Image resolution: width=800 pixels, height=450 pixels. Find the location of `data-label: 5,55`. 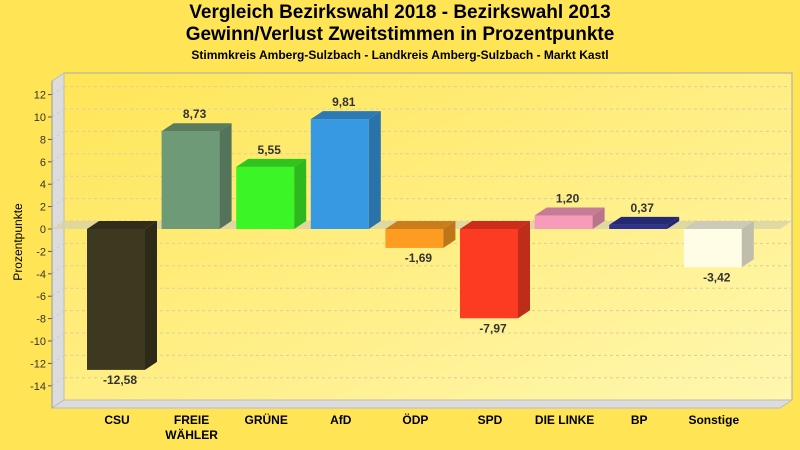

data-label: 5,55 is located at coordinates (270, 150).